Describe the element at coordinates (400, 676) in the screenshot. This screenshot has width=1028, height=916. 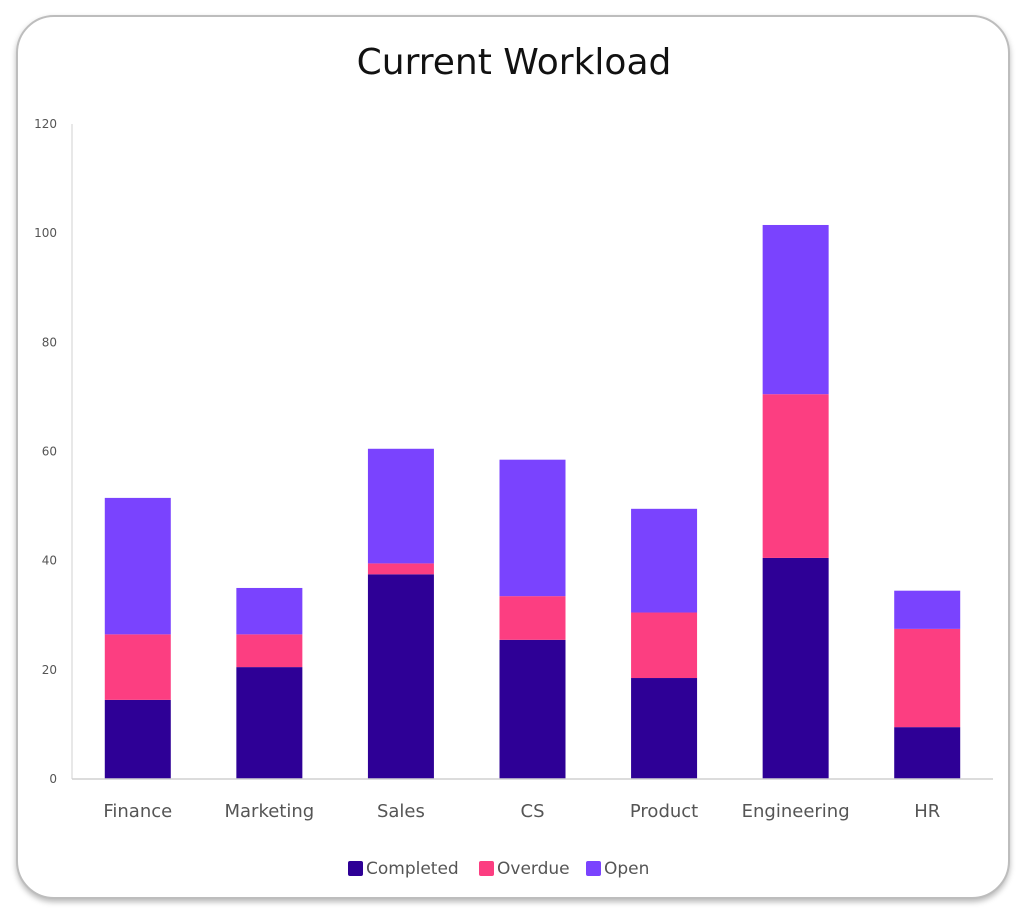
I see `bar-sales-completed` at that location.